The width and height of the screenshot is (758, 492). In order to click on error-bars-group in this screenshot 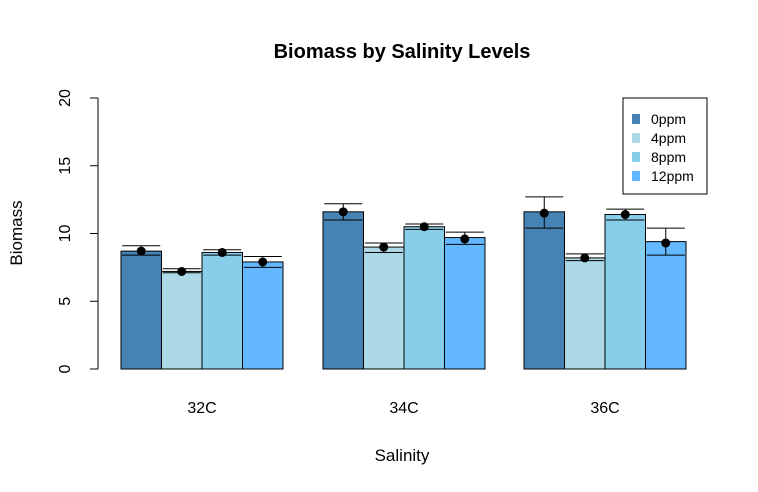, I will do `click(403, 236)`.